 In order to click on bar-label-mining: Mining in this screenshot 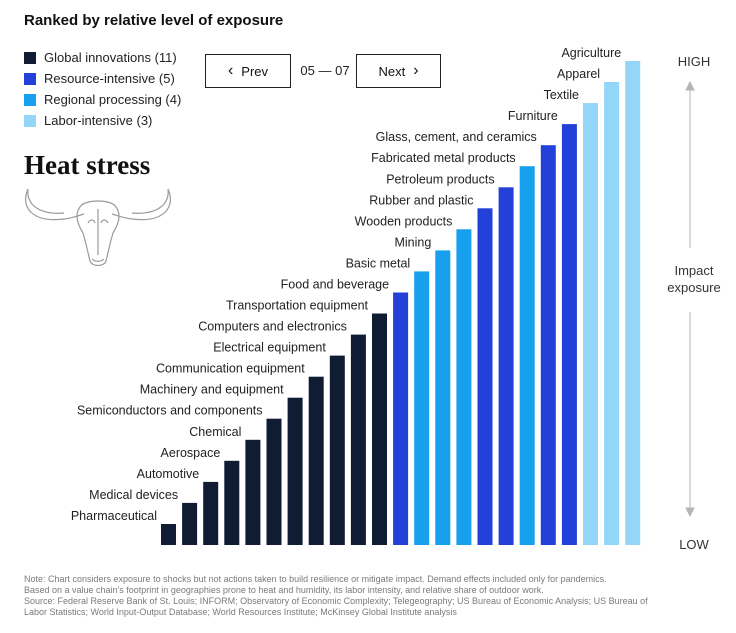, I will do `click(412, 242)`.